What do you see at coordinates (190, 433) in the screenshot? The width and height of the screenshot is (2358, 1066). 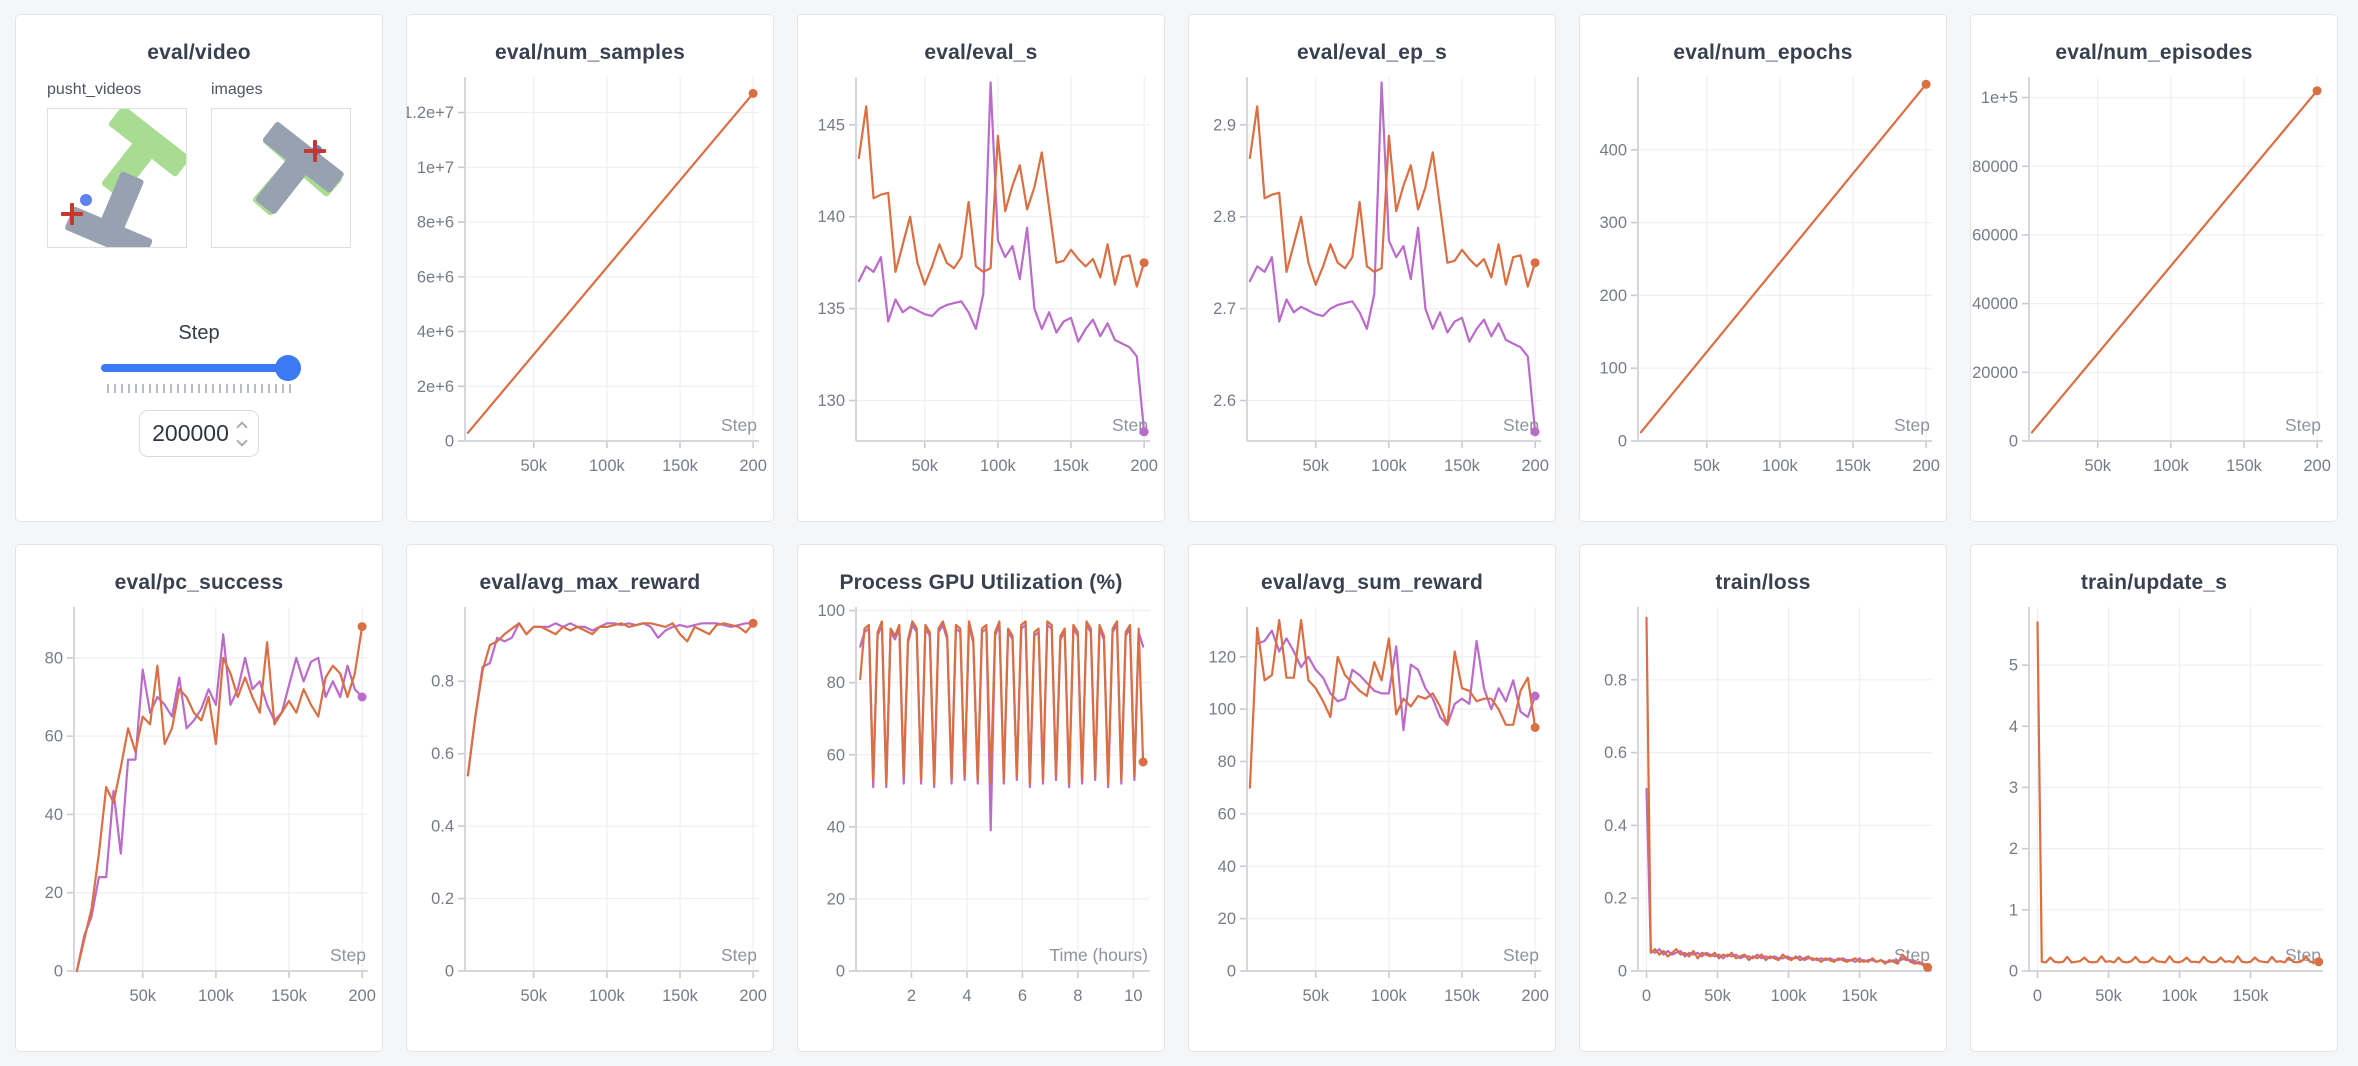 I see `step-value: 200000` at bounding box center [190, 433].